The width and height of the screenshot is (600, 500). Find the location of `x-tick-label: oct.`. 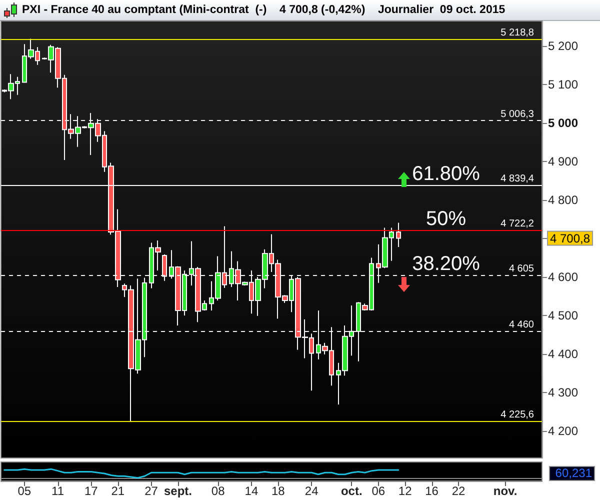

x-tick-label: oct. is located at coordinates (351, 491).